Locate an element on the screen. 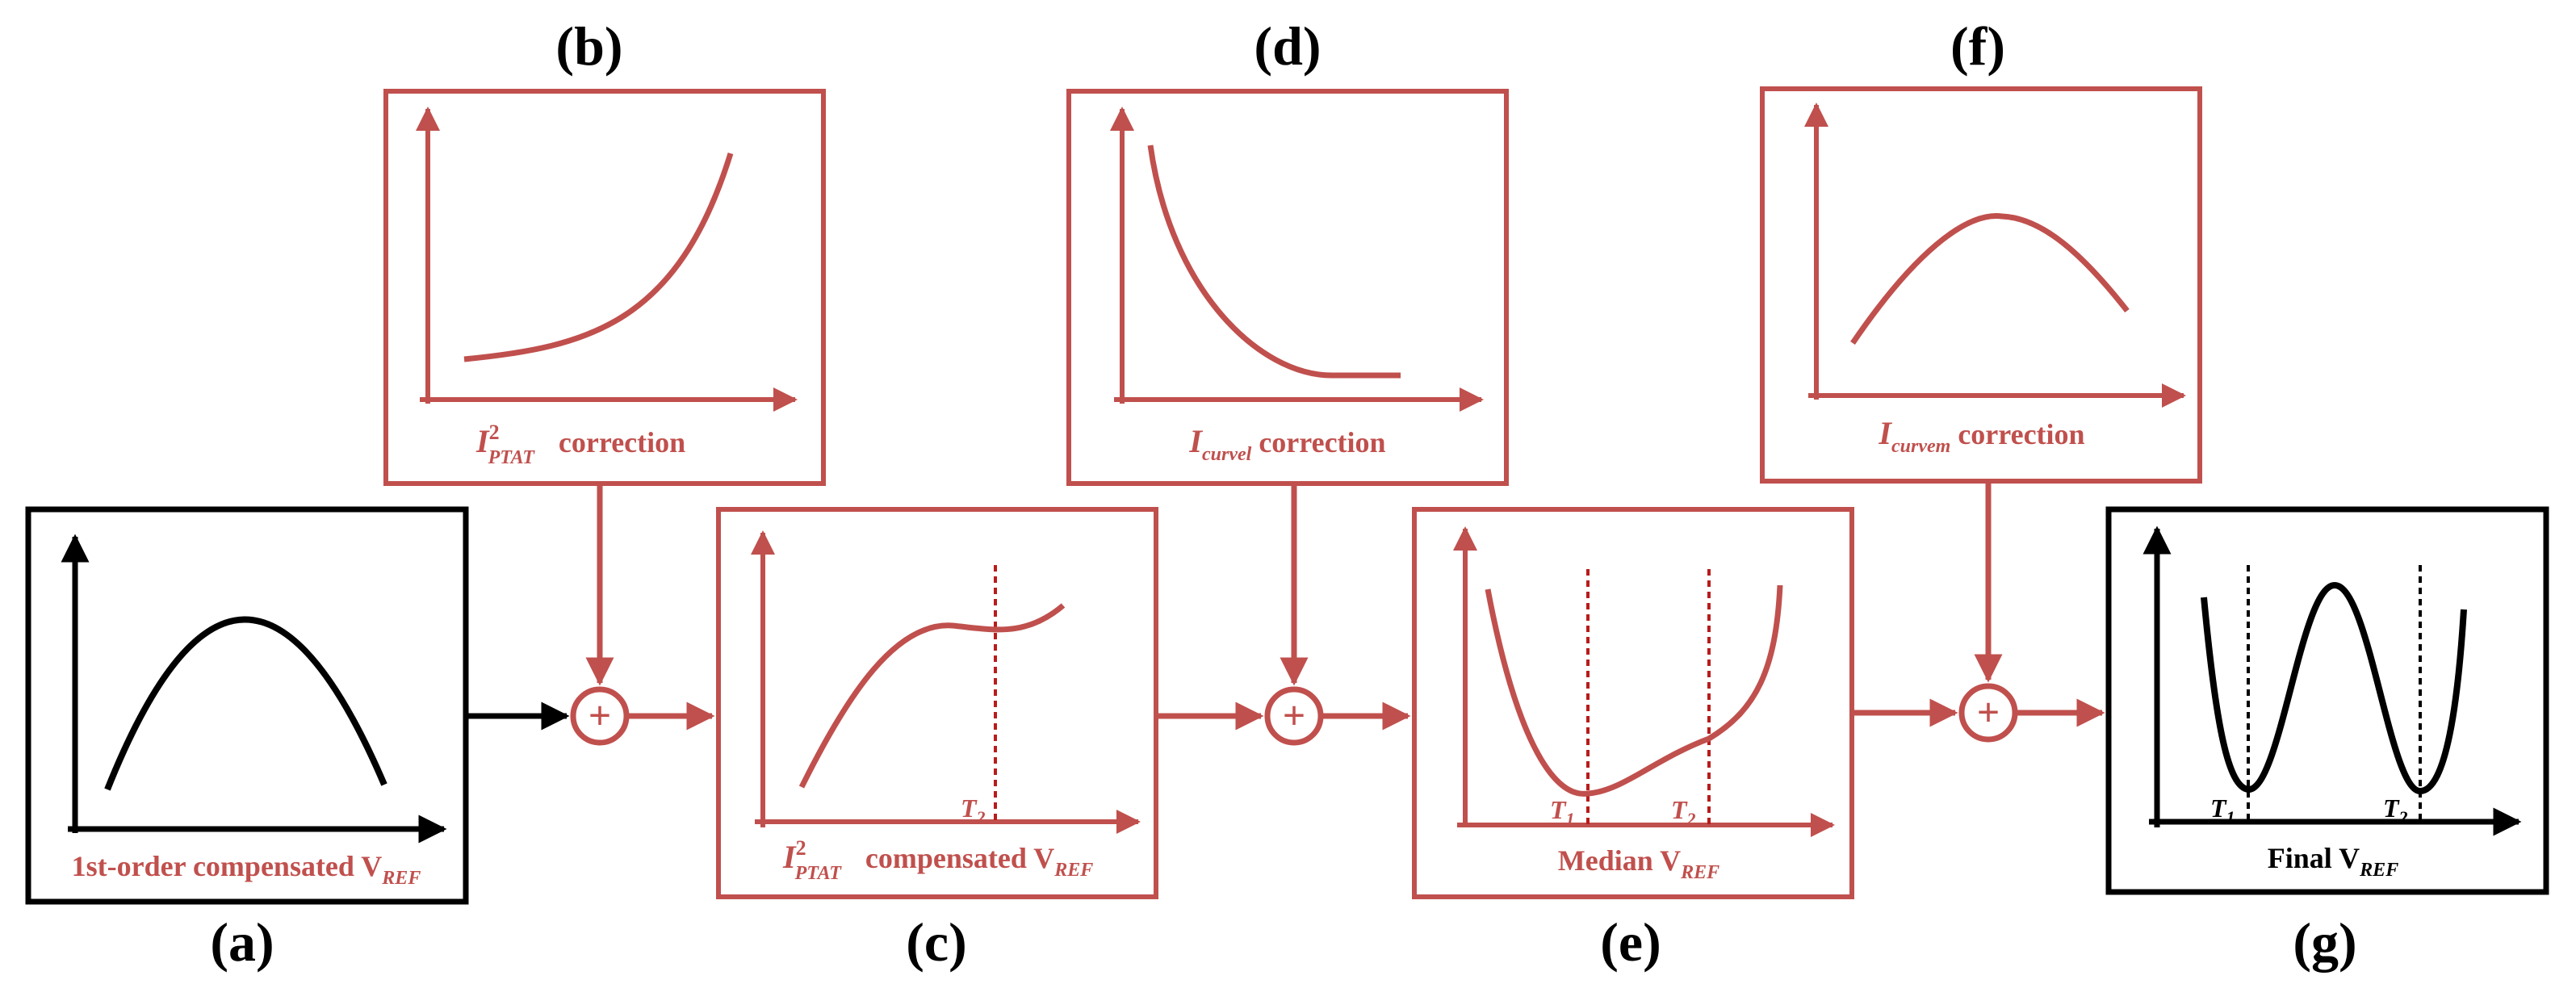  panel-a: 1st-order compensated VREF is located at coordinates (247, 705).